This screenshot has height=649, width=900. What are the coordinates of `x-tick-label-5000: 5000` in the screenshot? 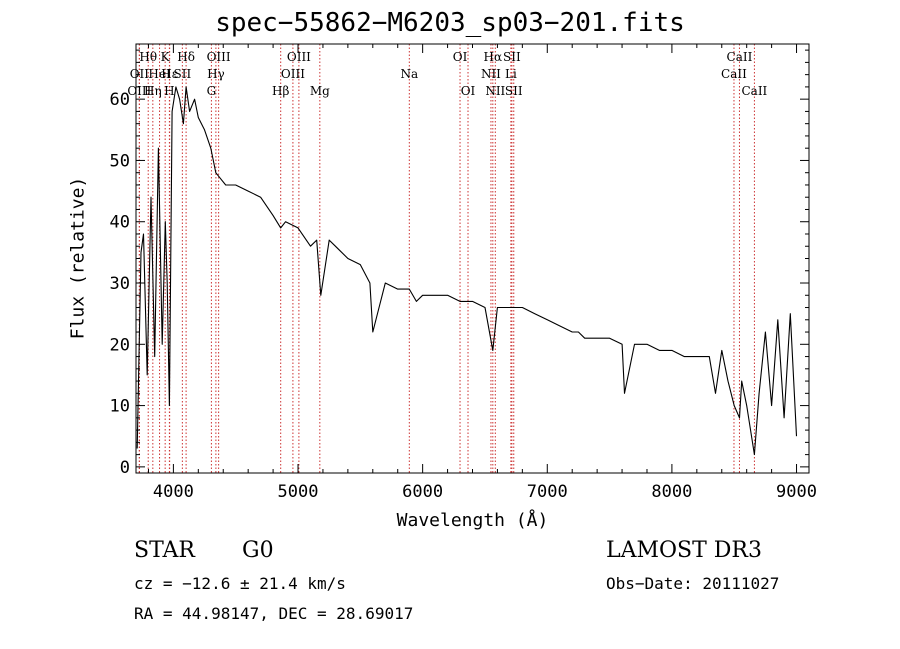 It's located at (298, 492).